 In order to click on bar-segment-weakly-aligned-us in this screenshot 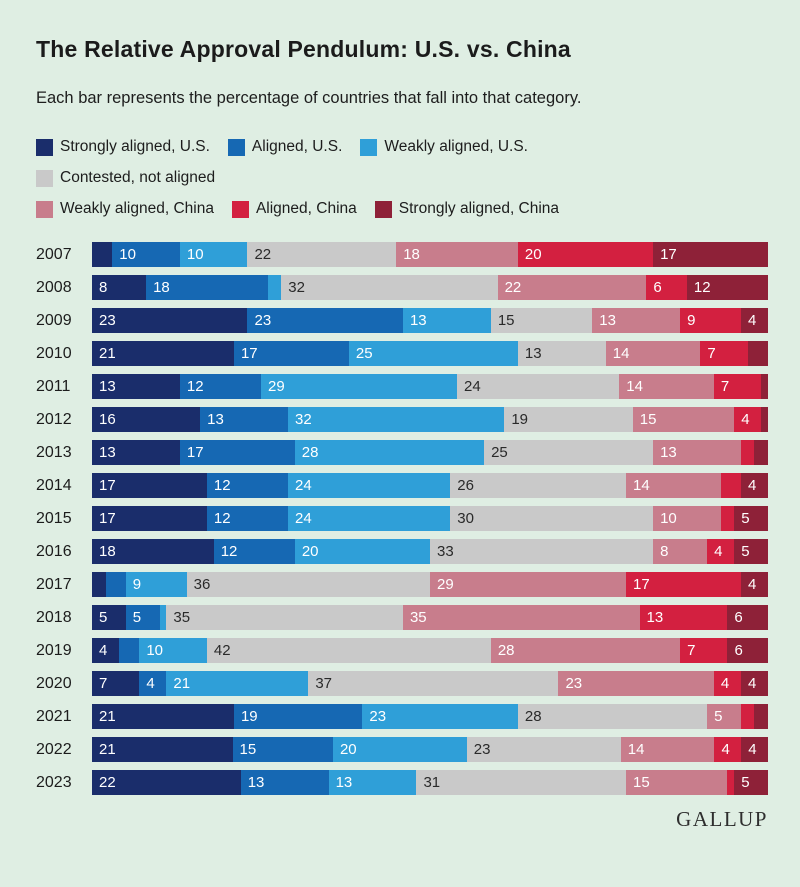, I will do `click(274, 287)`.